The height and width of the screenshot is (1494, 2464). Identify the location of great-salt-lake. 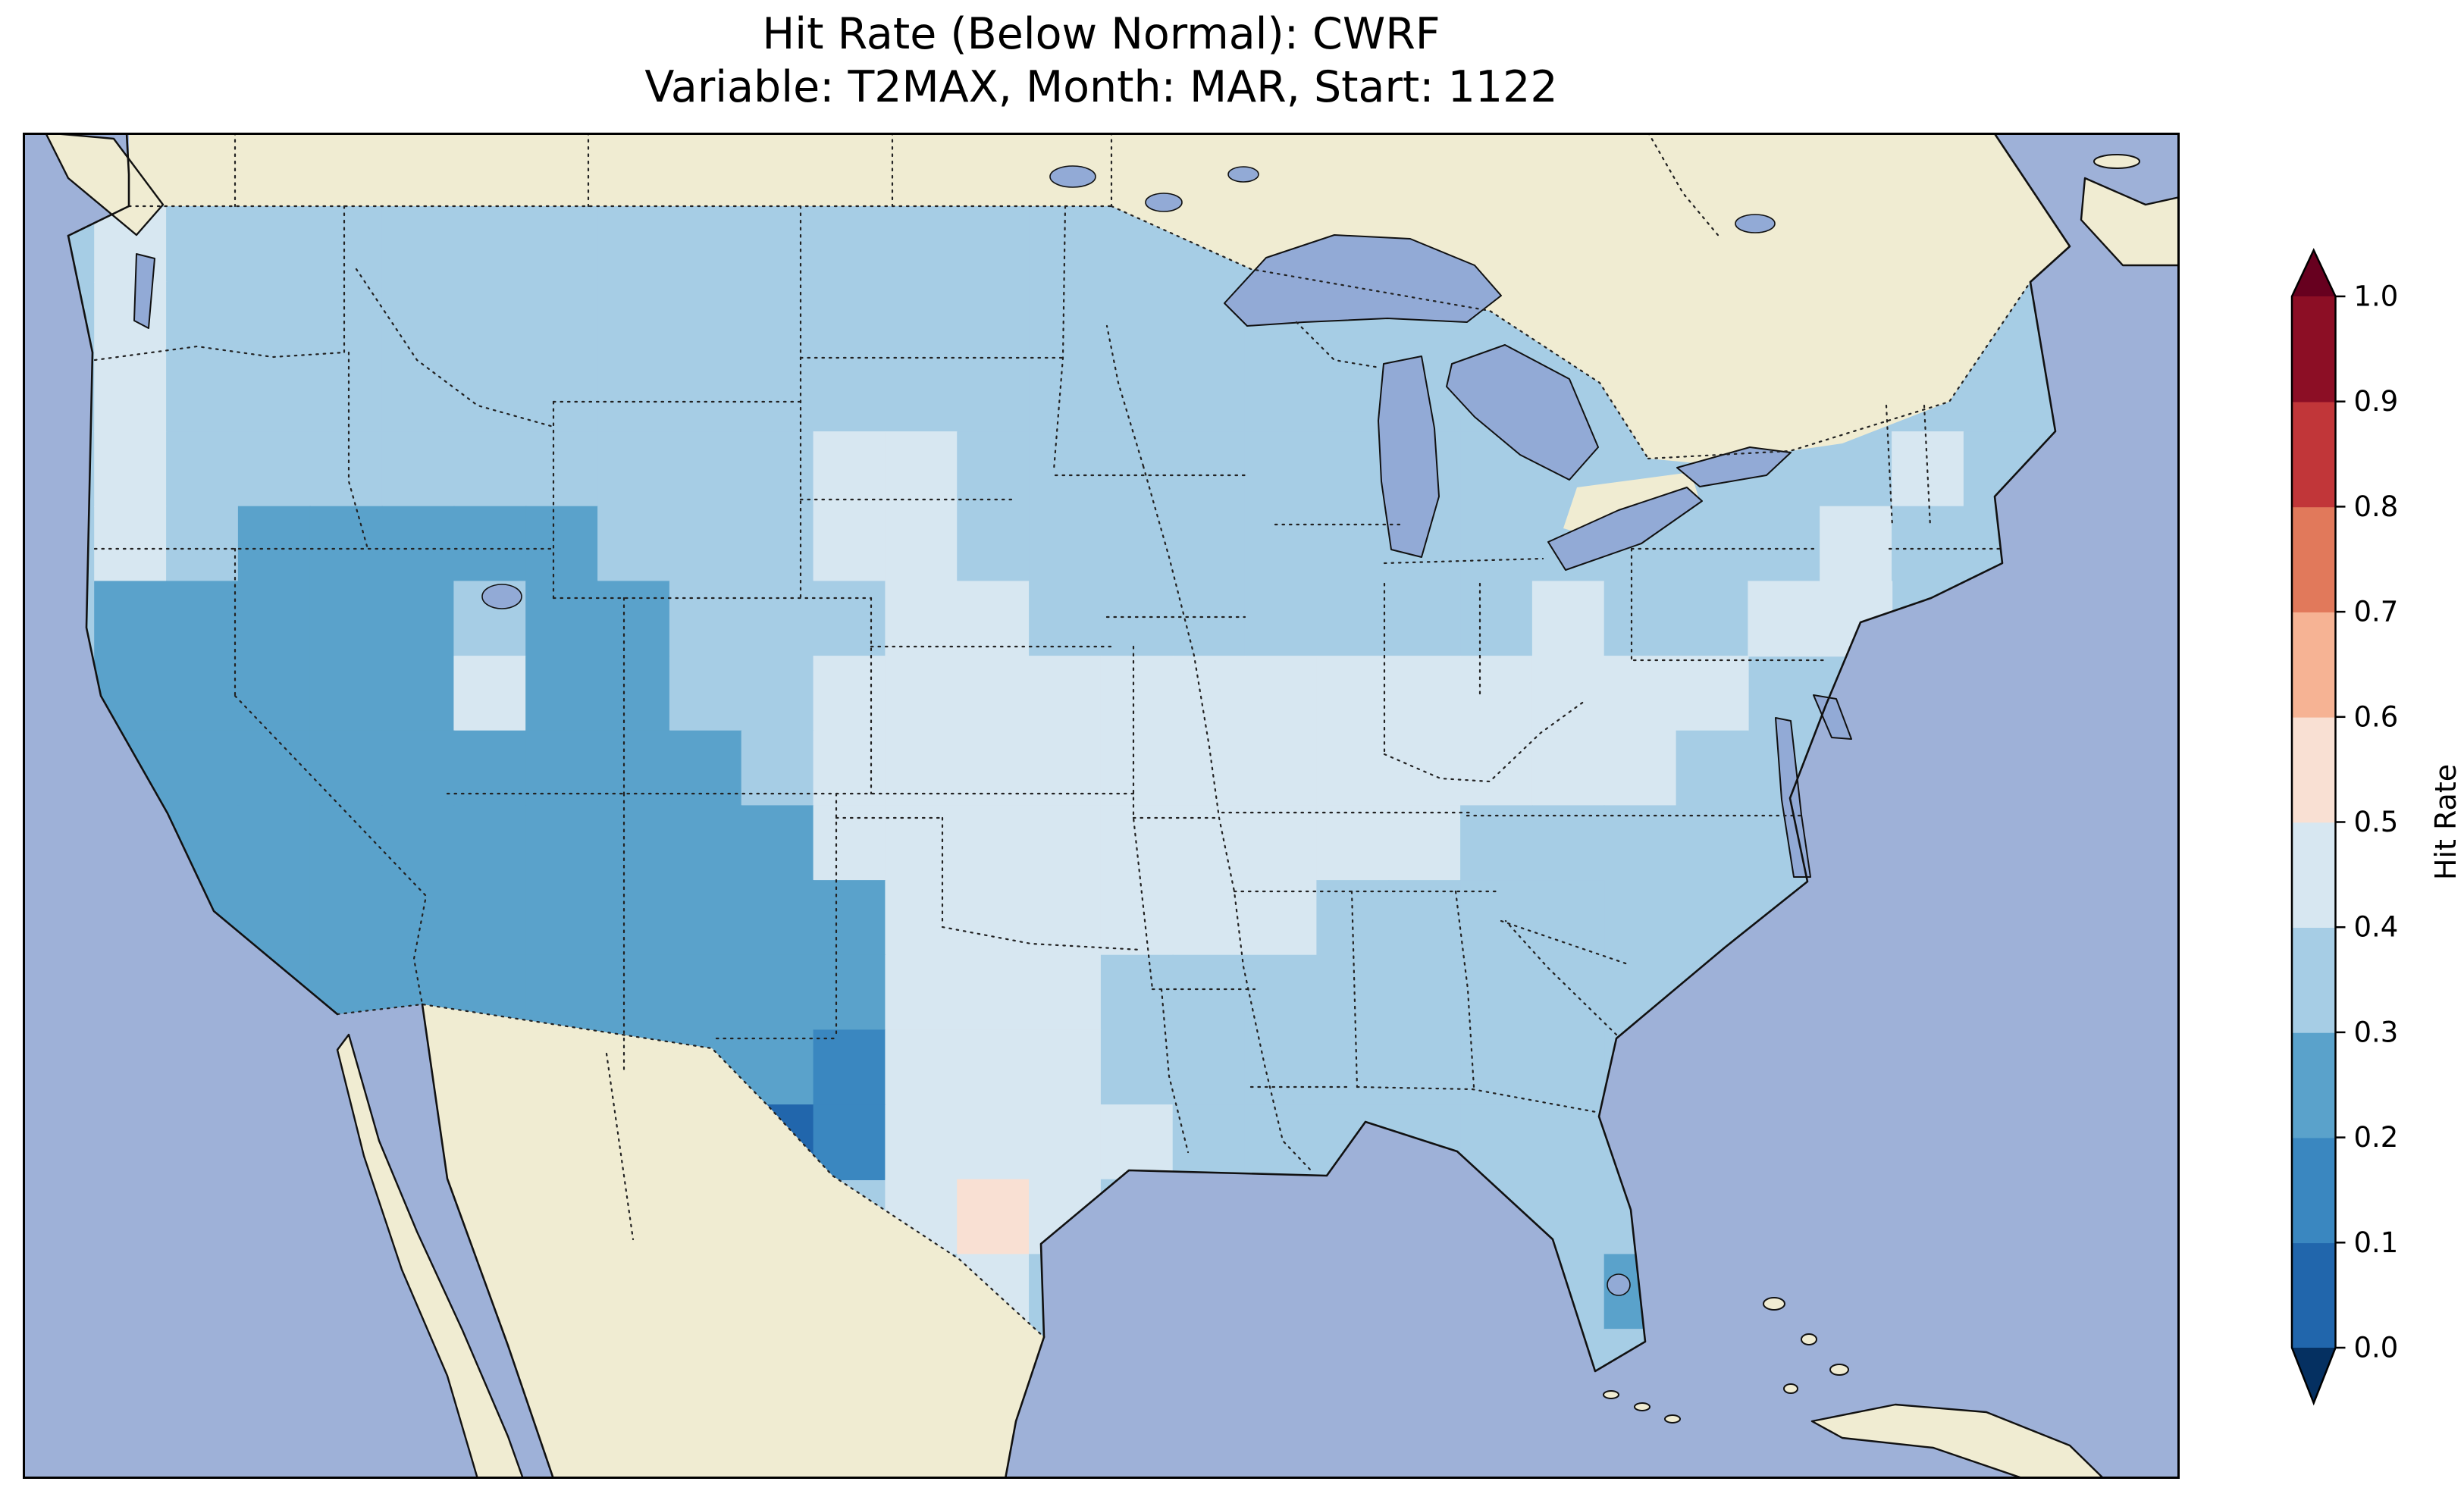
(501, 596).